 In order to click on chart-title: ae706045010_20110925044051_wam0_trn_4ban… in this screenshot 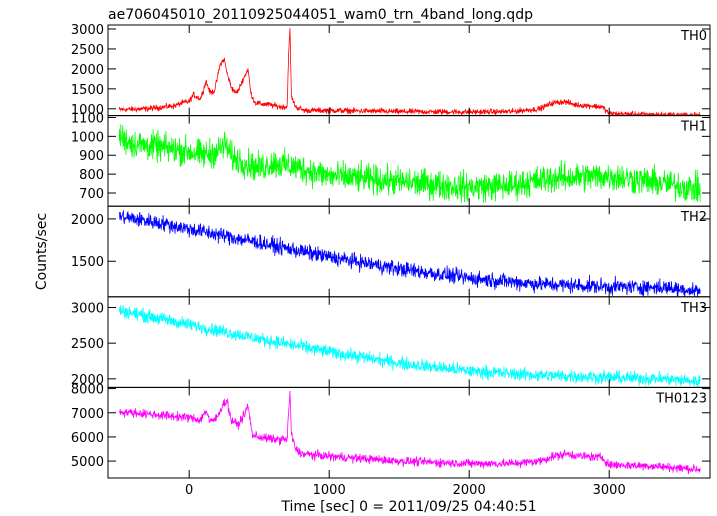, I will do `click(320, 15)`.